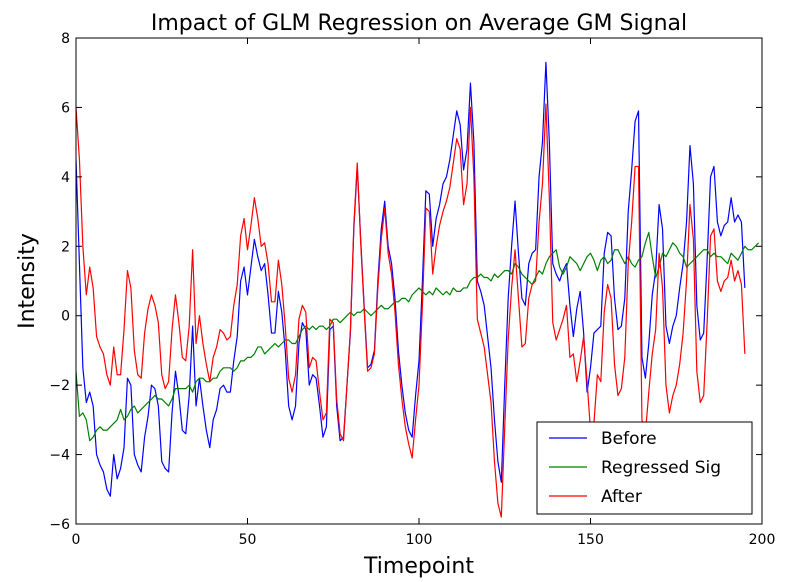 The image size is (788, 582). What do you see at coordinates (65, 317) in the screenshot?
I see `y-tick-label: 0` at bounding box center [65, 317].